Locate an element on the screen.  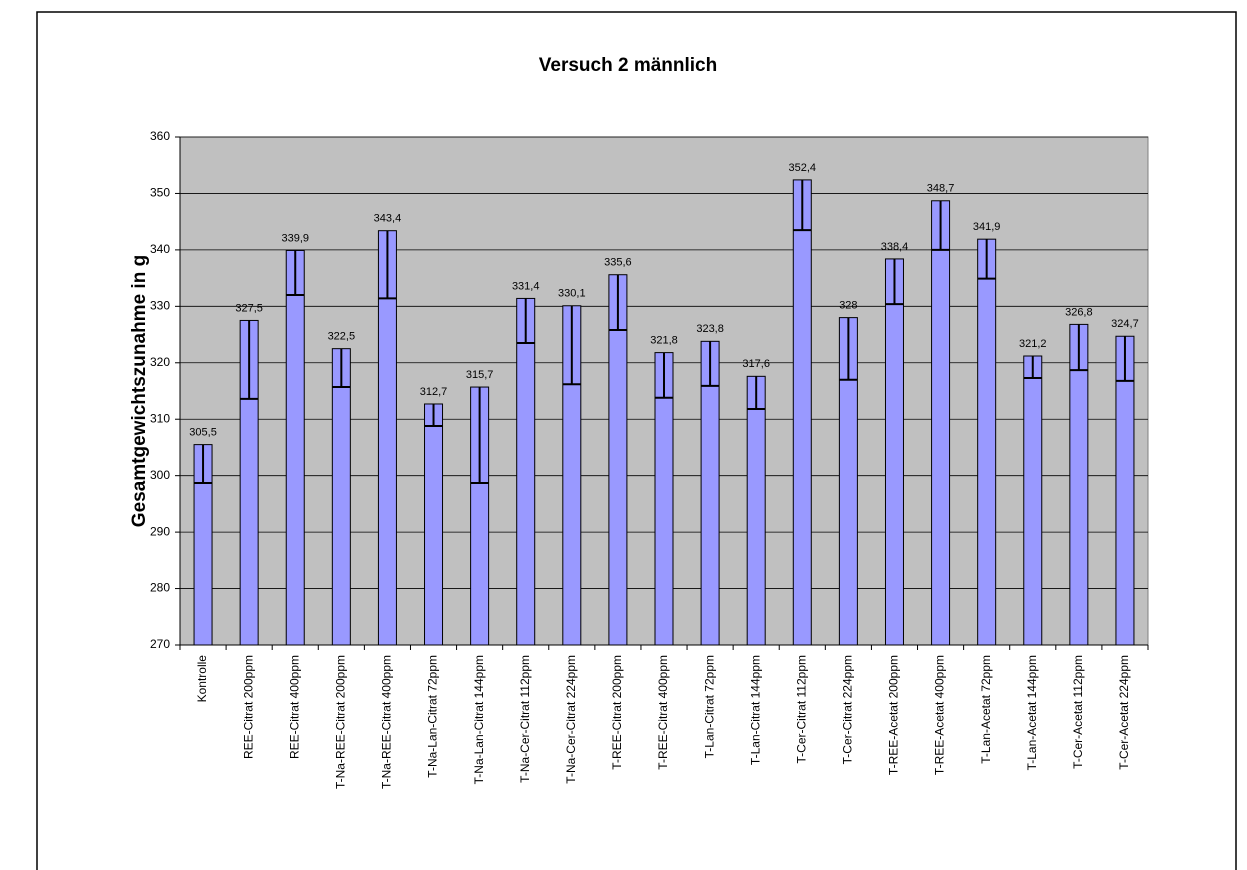
y-tick-label: 270 is located at coordinates (160, 644).